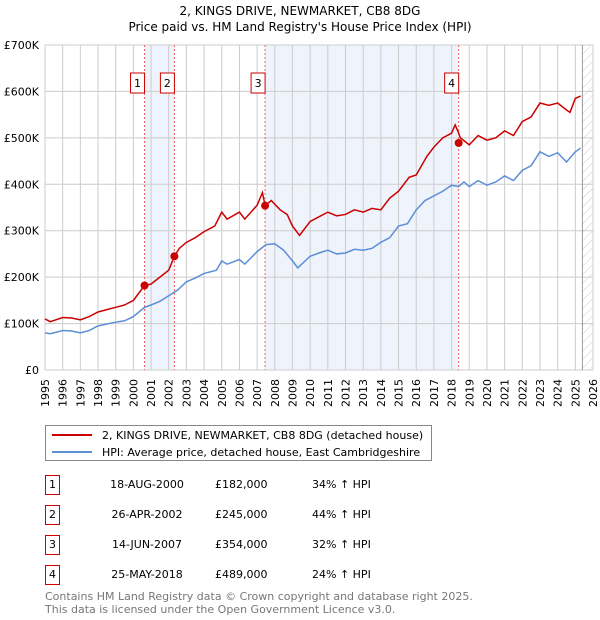 The width and height of the screenshot is (600, 620). What do you see at coordinates (22, 138) in the screenshot?
I see `y-tick-label: £500K` at bounding box center [22, 138].